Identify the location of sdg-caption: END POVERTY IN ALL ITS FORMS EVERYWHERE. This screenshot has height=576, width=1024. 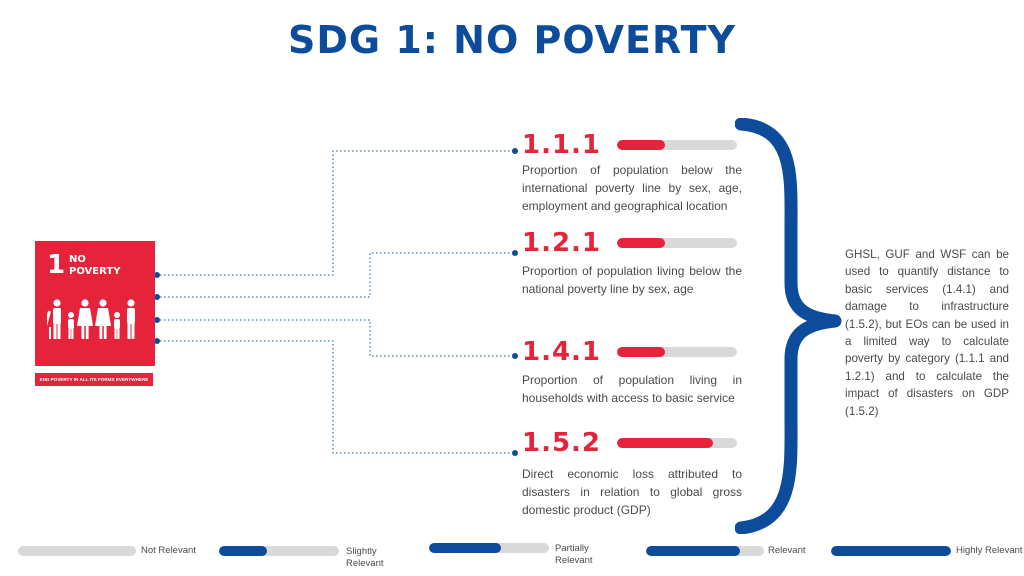
(94, 379).